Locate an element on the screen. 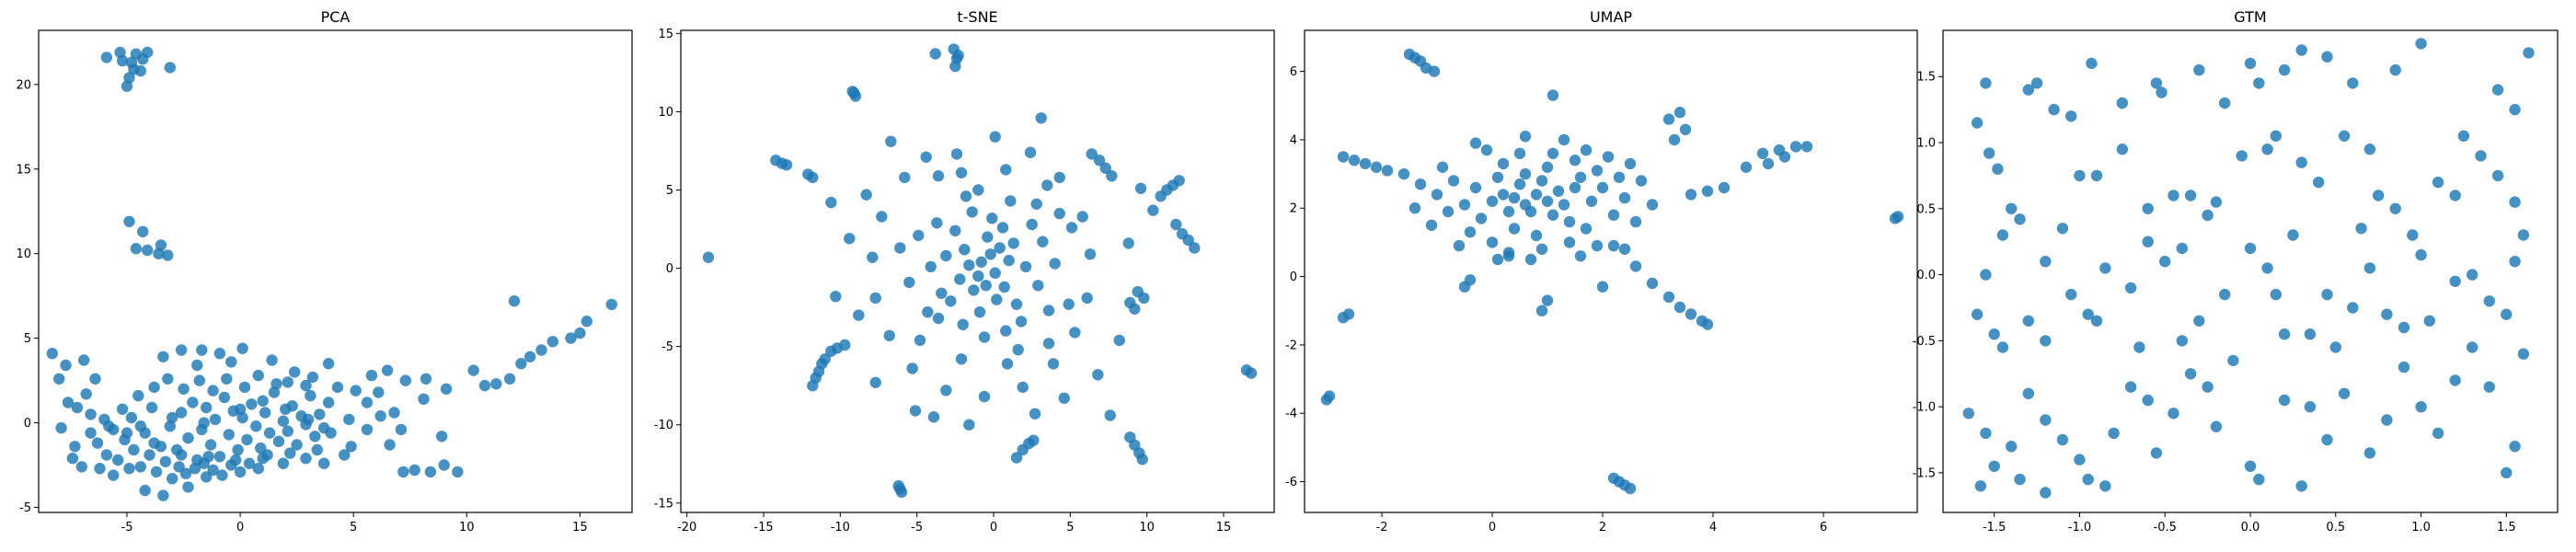 Image resolution: width=2576 pixels, height=552 pixels. pca-x-tick-label: 15 is located at coordinates (580, 528).